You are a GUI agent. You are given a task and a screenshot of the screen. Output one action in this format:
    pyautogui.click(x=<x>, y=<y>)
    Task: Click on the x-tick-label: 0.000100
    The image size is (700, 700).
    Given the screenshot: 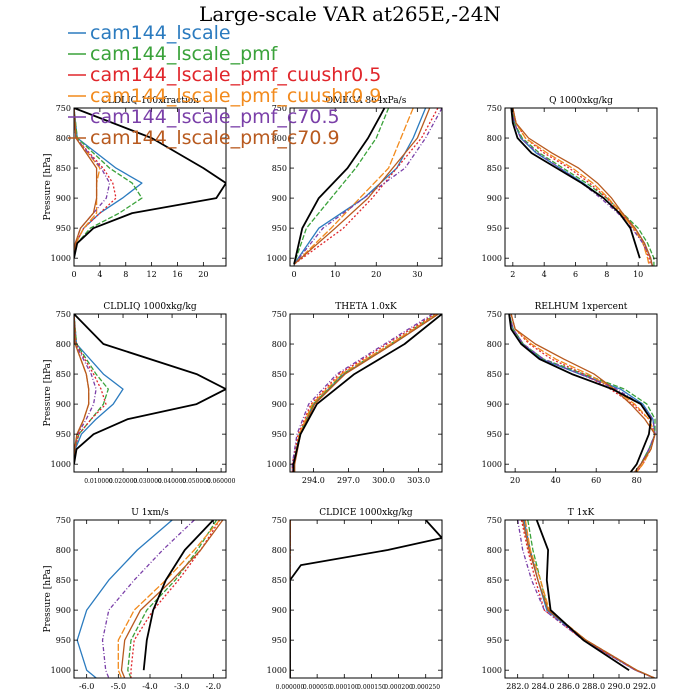 What is the action you would take?
    pyautogui.click(x=344, y=687)
    